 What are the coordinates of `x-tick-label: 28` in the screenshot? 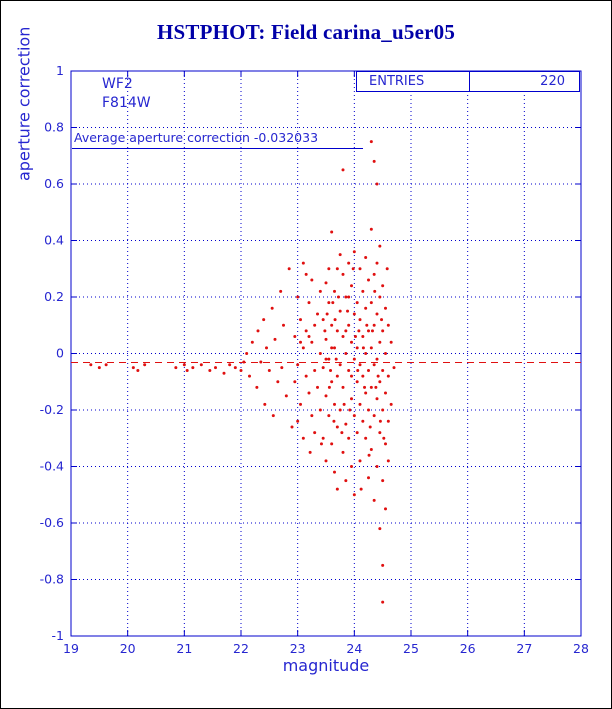 It's located at (581, 648).